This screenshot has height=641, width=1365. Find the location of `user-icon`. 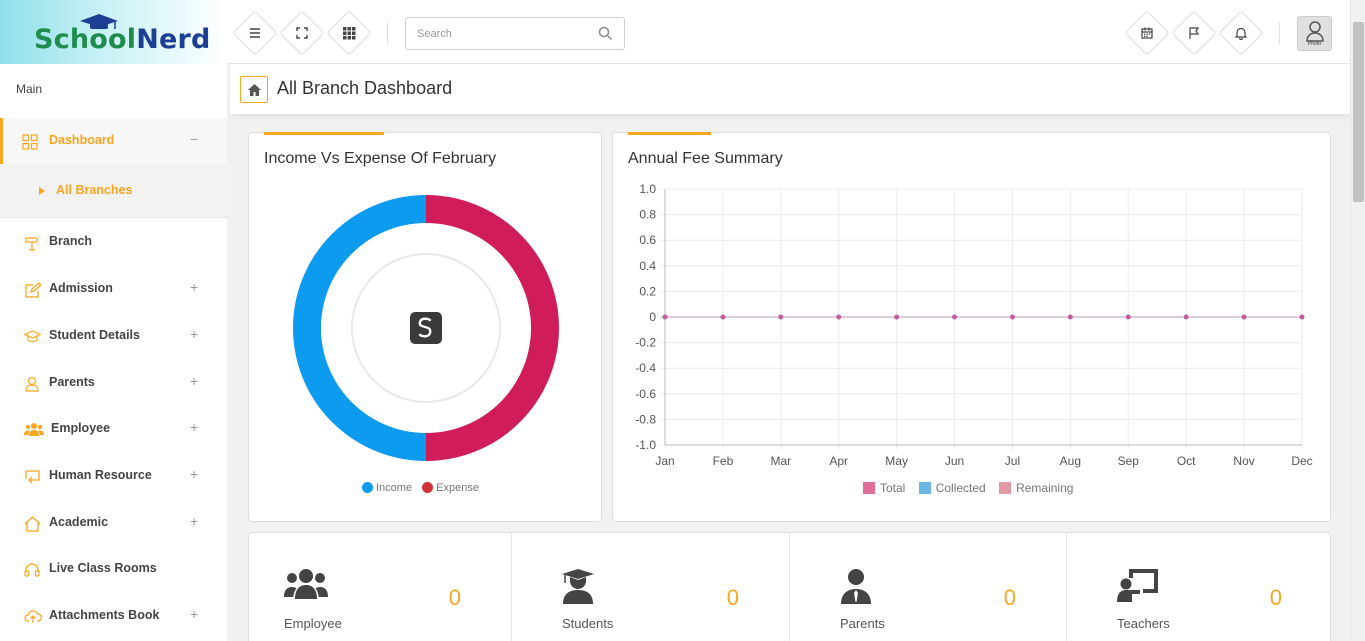

user-icon is located at coordinates (1315, 31).